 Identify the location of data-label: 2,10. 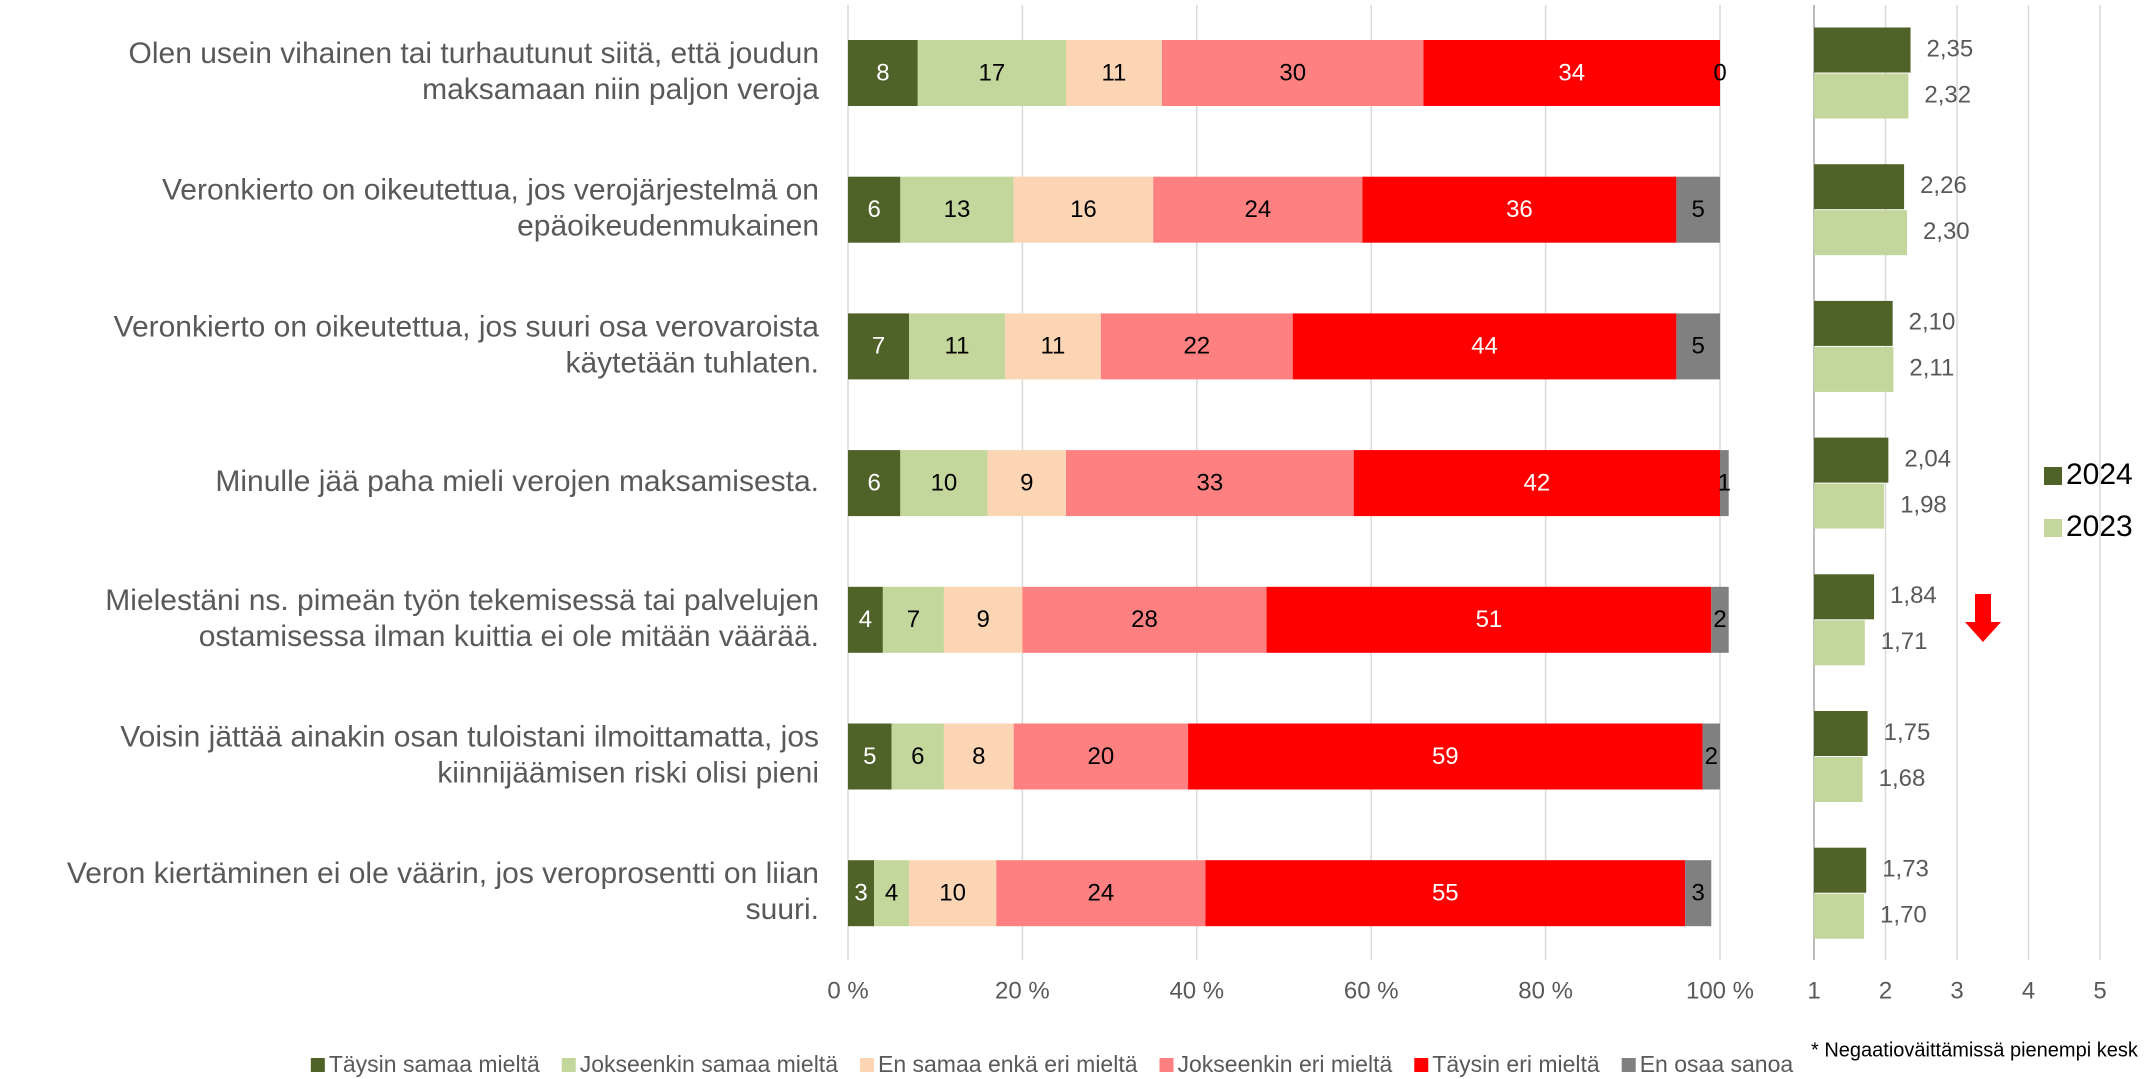
(1932, 322).